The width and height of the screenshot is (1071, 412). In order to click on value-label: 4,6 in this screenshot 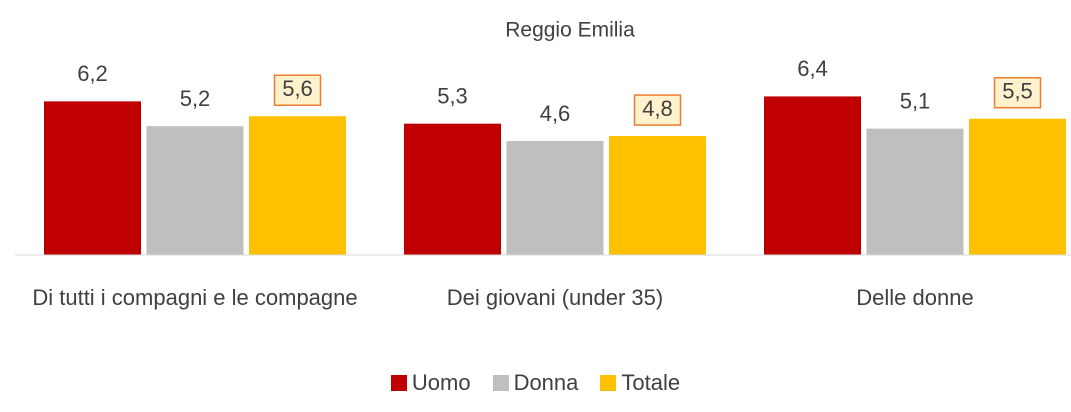, I will do `click(555, 113)`.